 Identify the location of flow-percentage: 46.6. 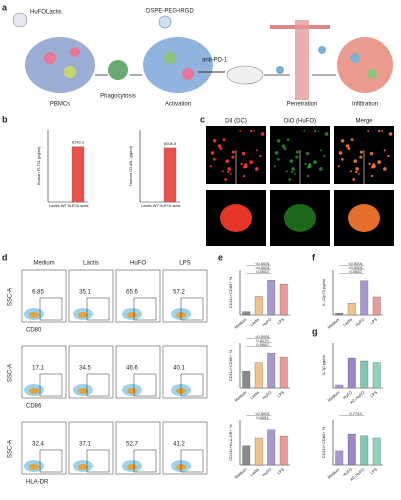
(132, 369).